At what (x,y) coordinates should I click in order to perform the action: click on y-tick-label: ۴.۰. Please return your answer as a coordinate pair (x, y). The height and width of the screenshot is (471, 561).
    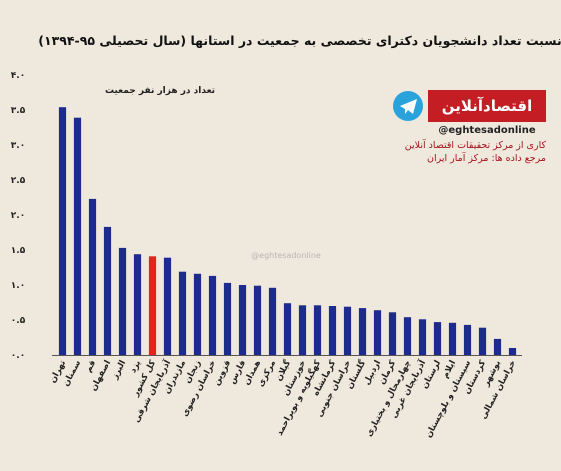
    Looking at the image, I should click on (18, 76).